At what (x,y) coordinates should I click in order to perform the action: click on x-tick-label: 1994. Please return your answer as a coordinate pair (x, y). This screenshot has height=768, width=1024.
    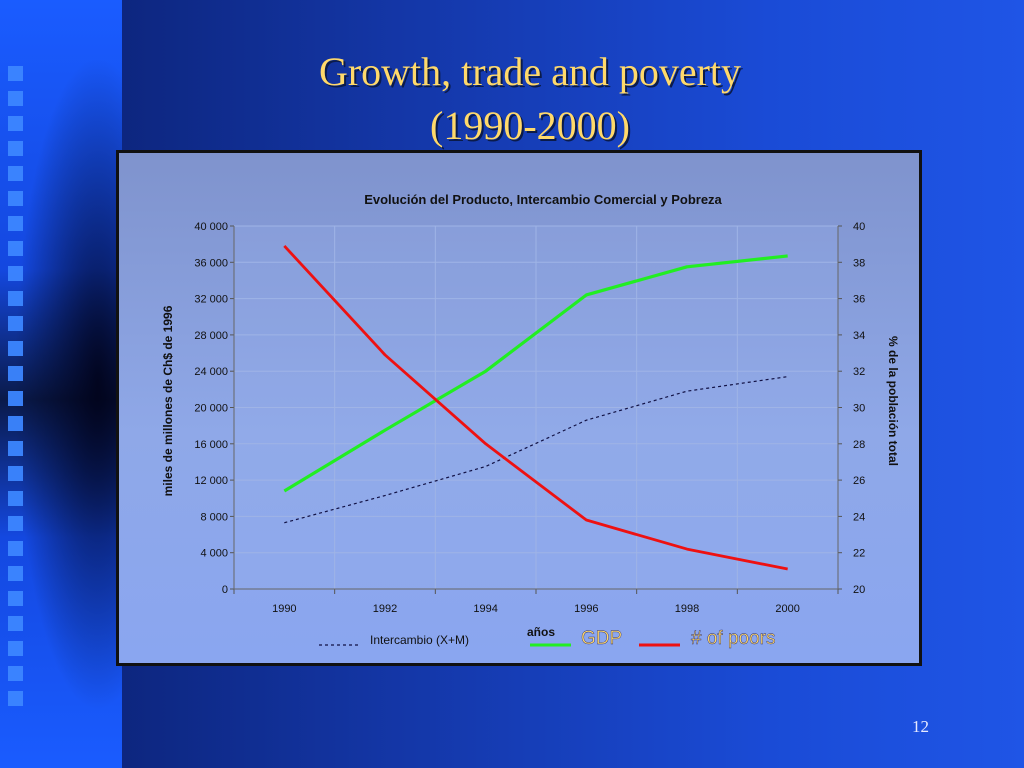
    Looking at the image, I should click on (485, 609).